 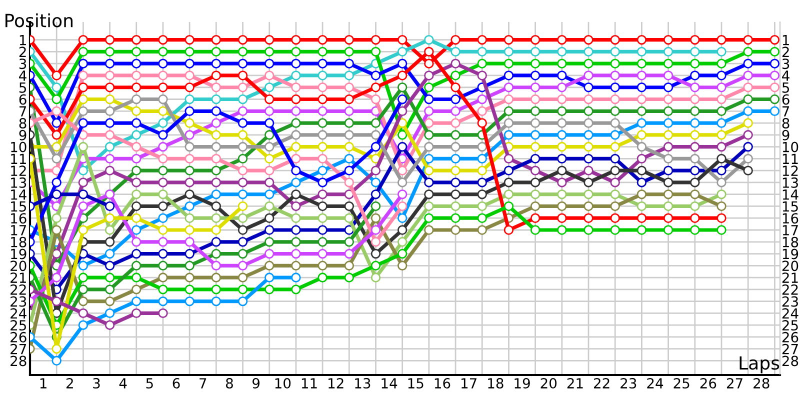 What do you see at coordinates (790, 206) in the screenshot?
I see `y2-tick-label: 15` at bounding box center [790, 206].